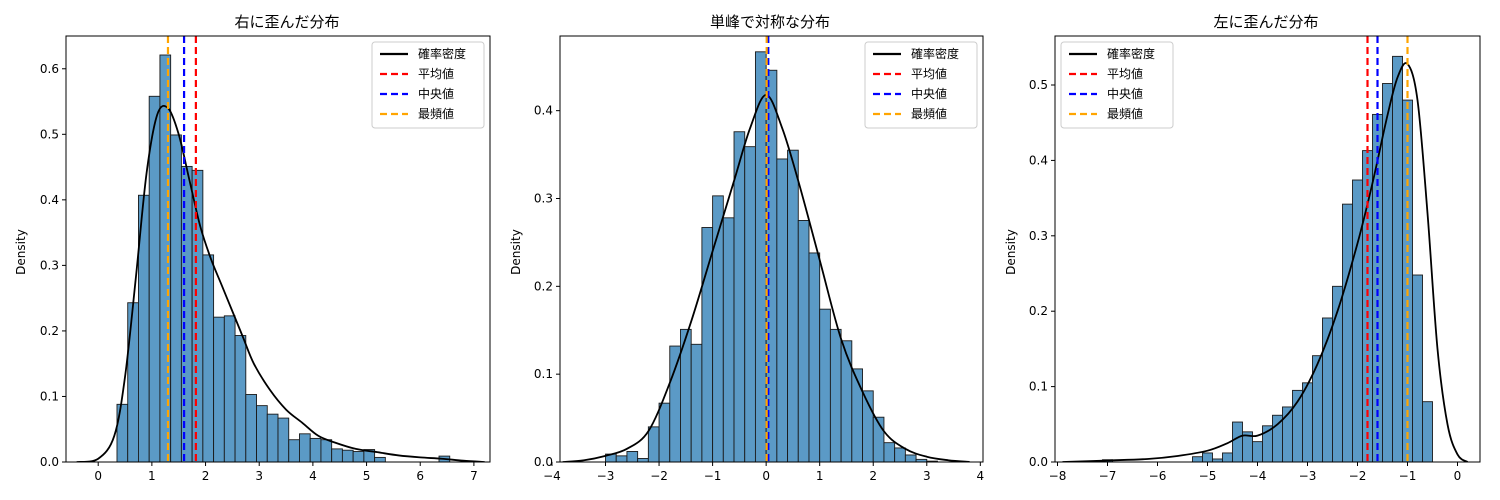 This screenshot has height=500, width=1500. I want to click on x-tick-label: 6, so click(420, 476).